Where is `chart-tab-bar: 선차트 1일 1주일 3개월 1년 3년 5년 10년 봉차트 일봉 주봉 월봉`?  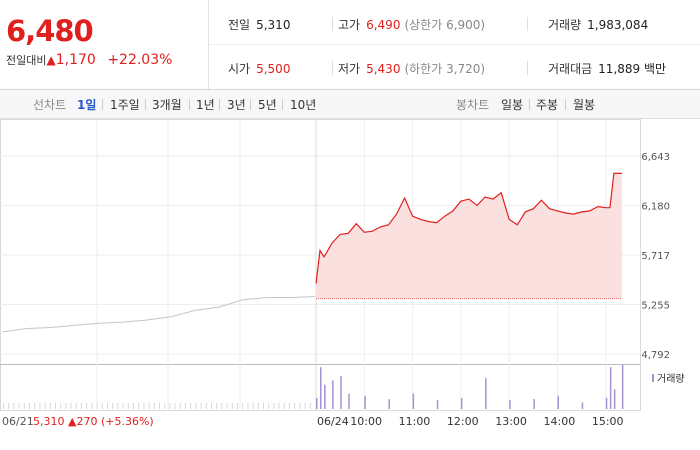 chart-tab-bar: 선차트 1일 1주일 3개월 1년 3년 5년 10년 봉차트 일봉 주봉 월봉 is located at coordinates (350, 104).